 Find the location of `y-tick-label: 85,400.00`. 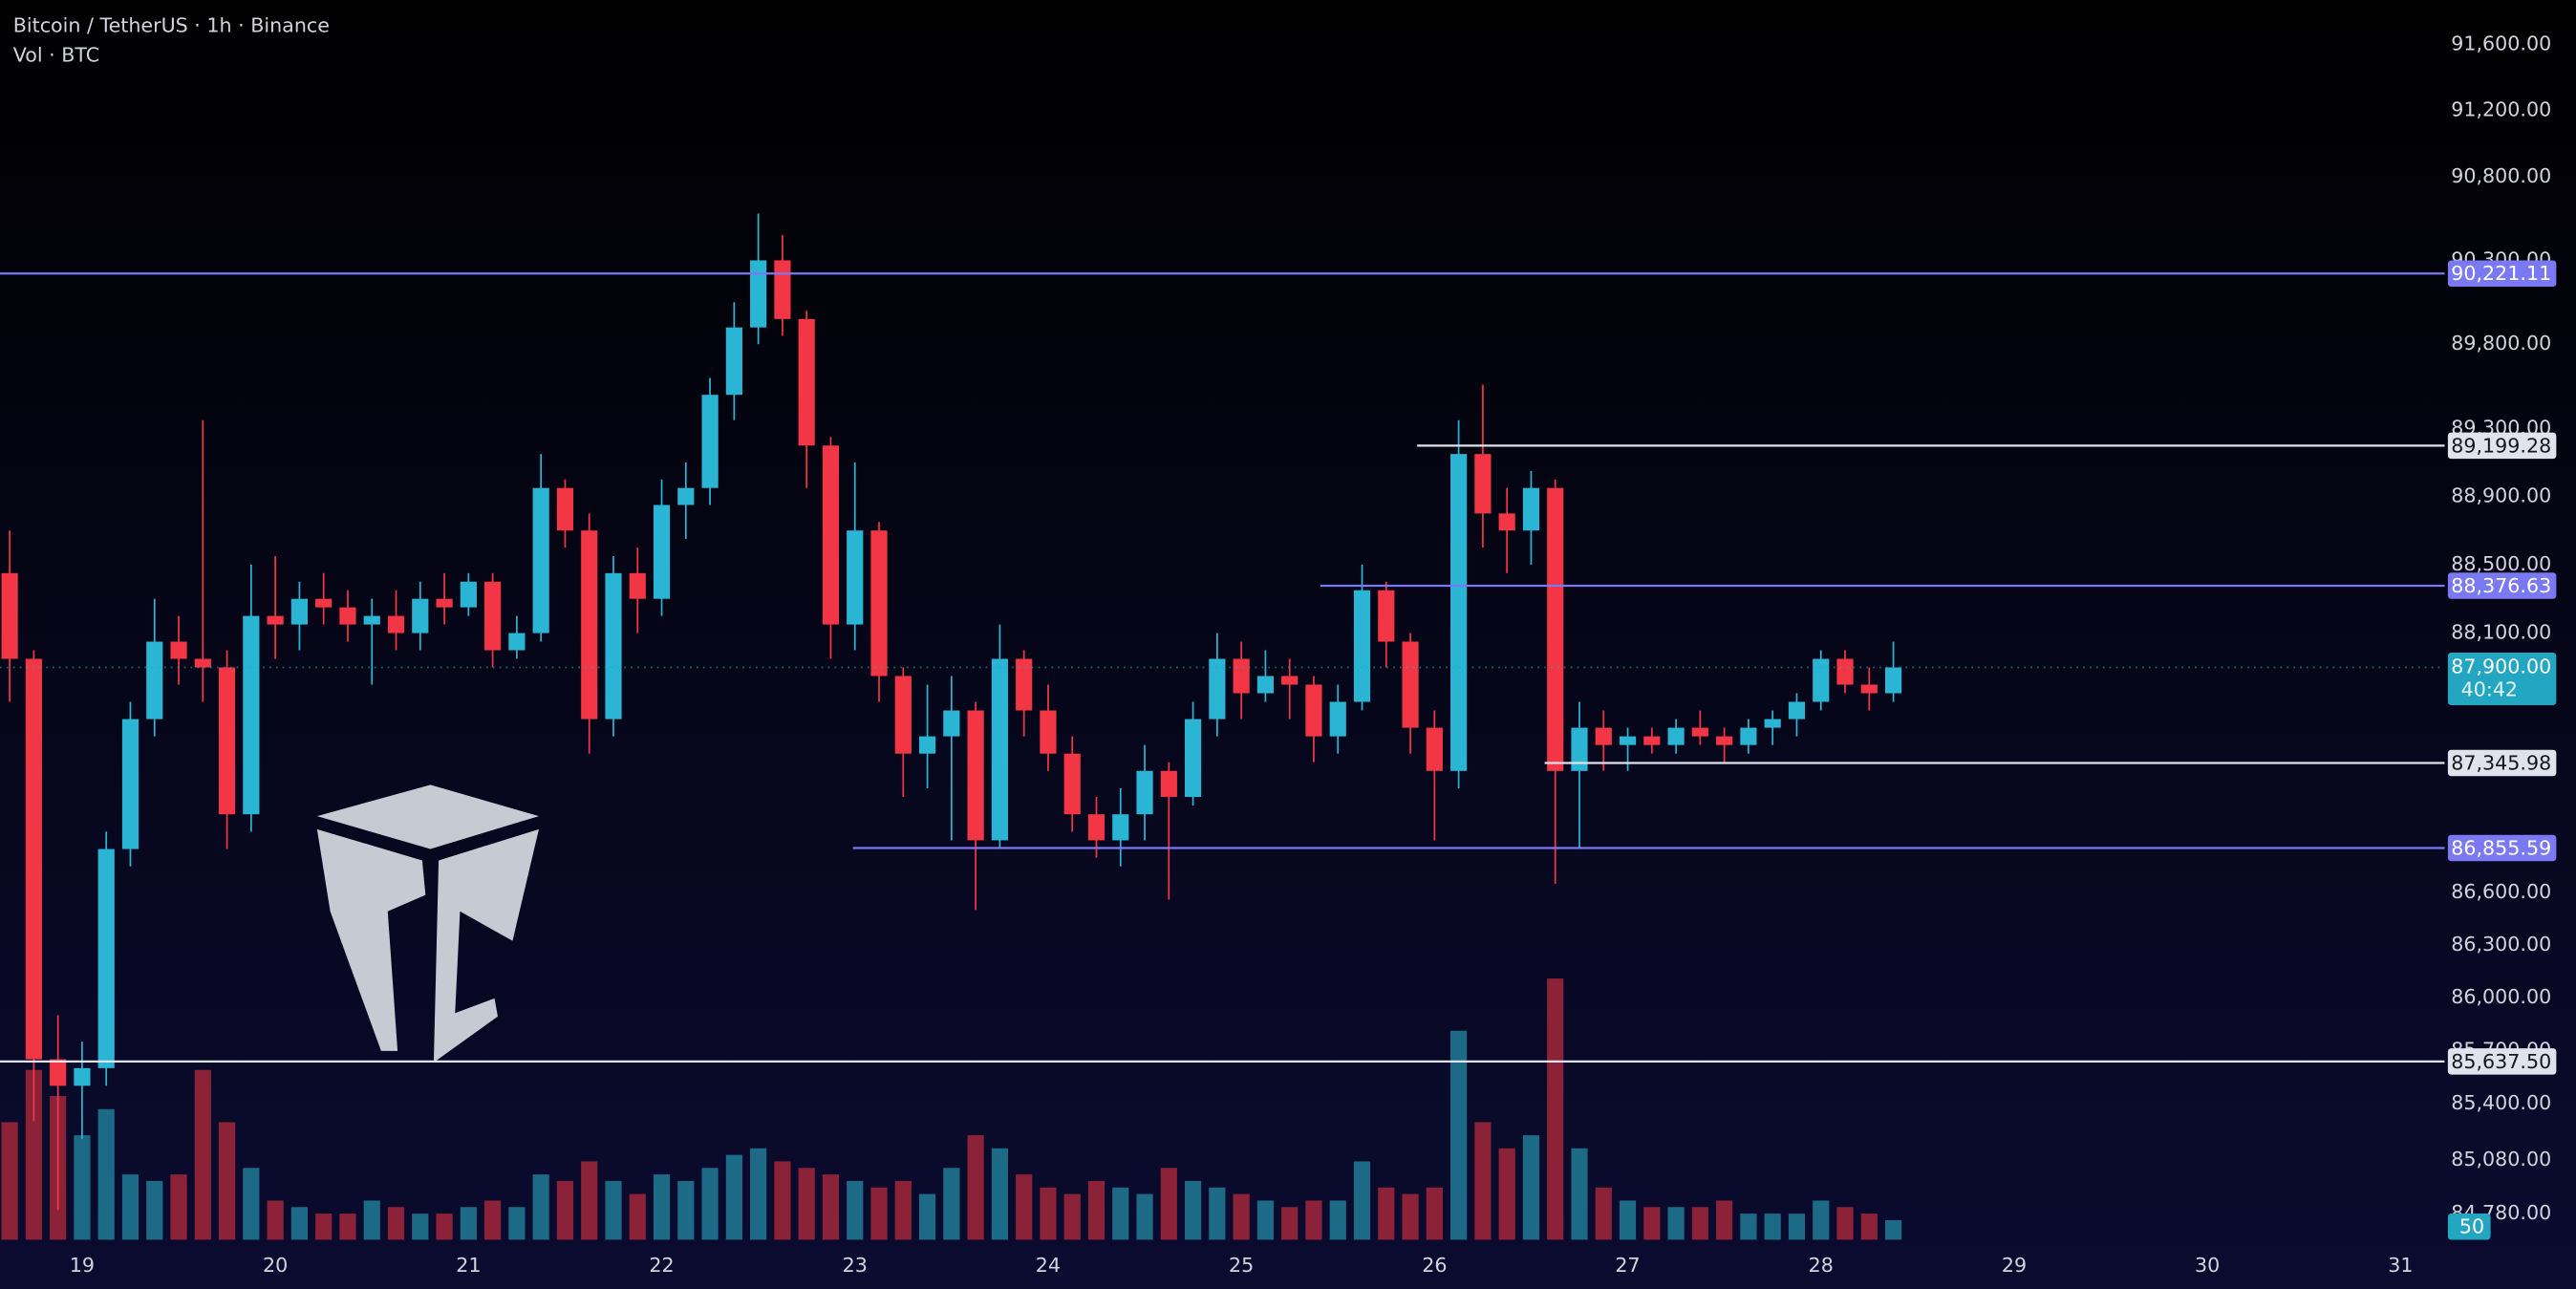

y-tick-label: 85,400.00 is located at coordinates (2501, 1102).